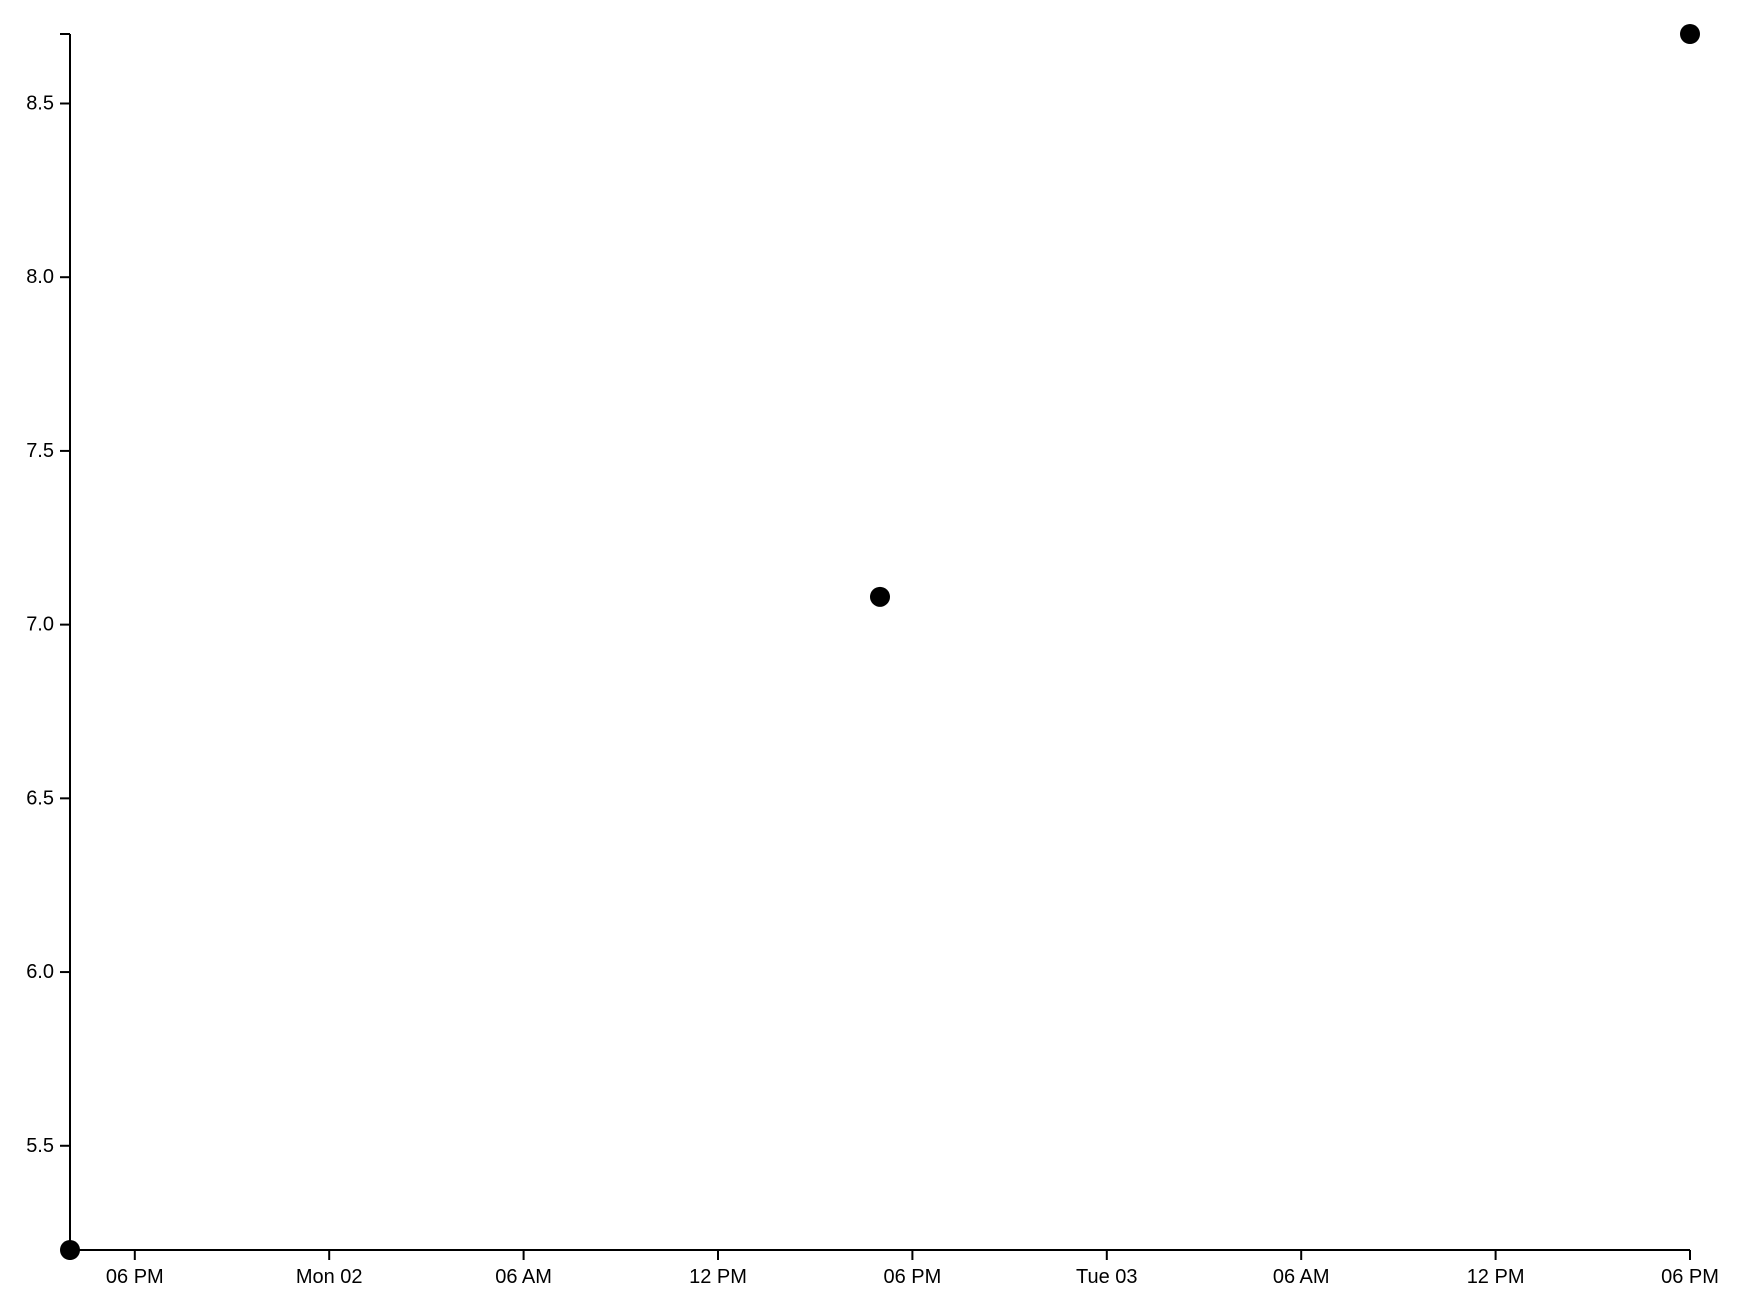 Image resolution: width=1743 pixels, height=1306 pixels. I want to click on x-tick-label: Mon 02, so click(329, 1277).